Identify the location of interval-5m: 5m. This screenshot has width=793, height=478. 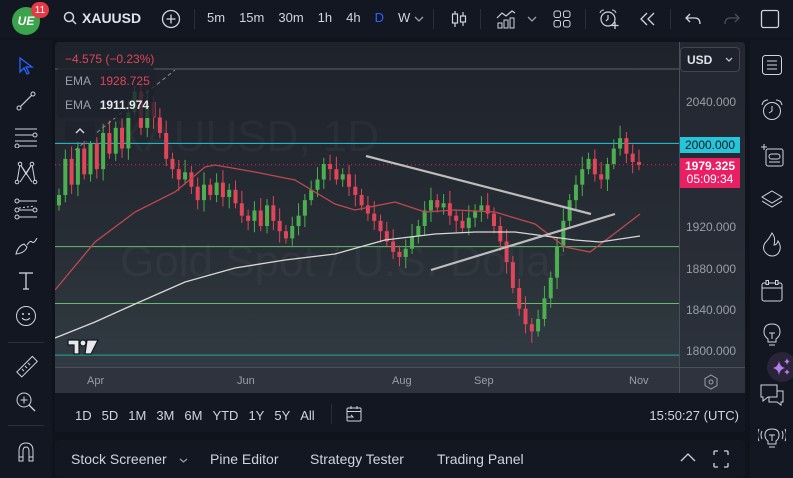
(216, 17).